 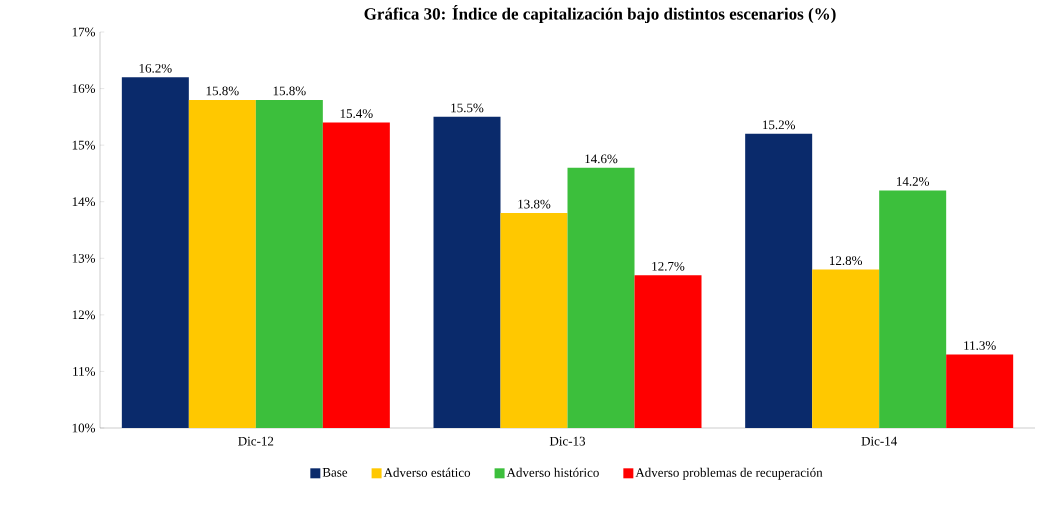 What do you see at coordinates (779, 125) in the screenshot?
I see `data-label: 15.2%` at bounding box center [779, 125].